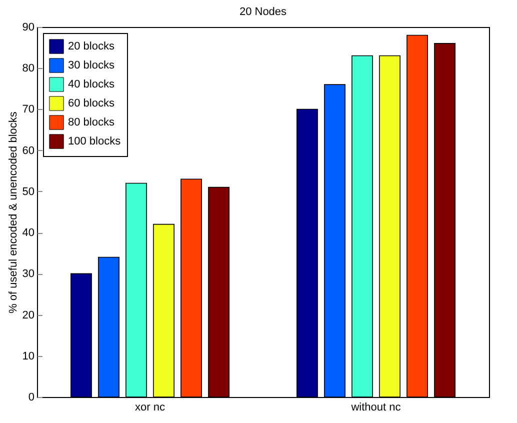  What do you see at coordinates (28, 110) in the screenshot?
I see `y-tick-label: 70` at bounding box center [28, 110].